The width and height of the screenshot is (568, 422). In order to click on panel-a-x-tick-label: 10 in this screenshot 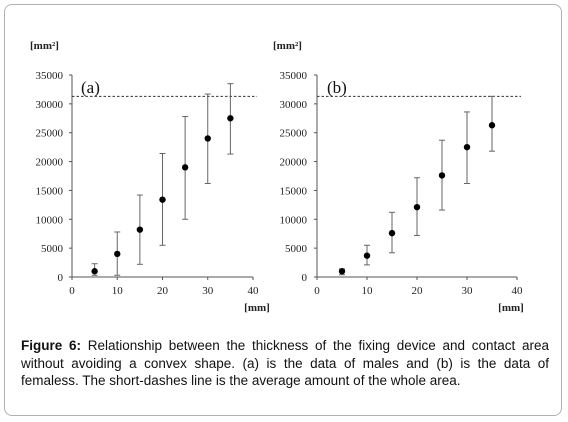, I will do `click(118, 291)`.